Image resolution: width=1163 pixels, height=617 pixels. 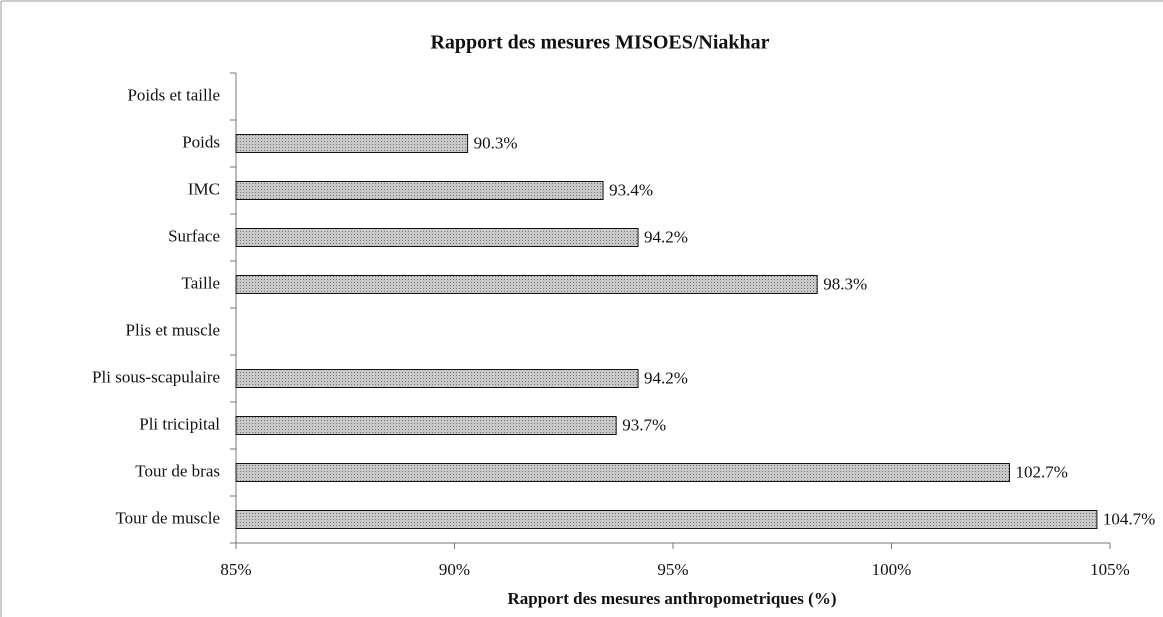 What do you see at coordinates (644, 424) in the screenshot?
I see `data-label: 93.7%` at bounding box center [644, 424].